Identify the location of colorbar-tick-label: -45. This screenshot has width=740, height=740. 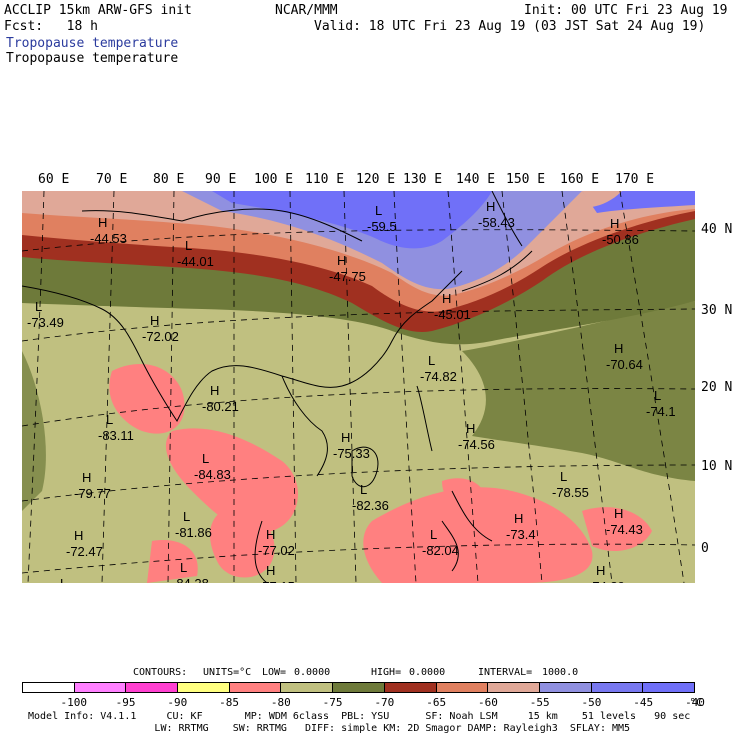
(643, 702).